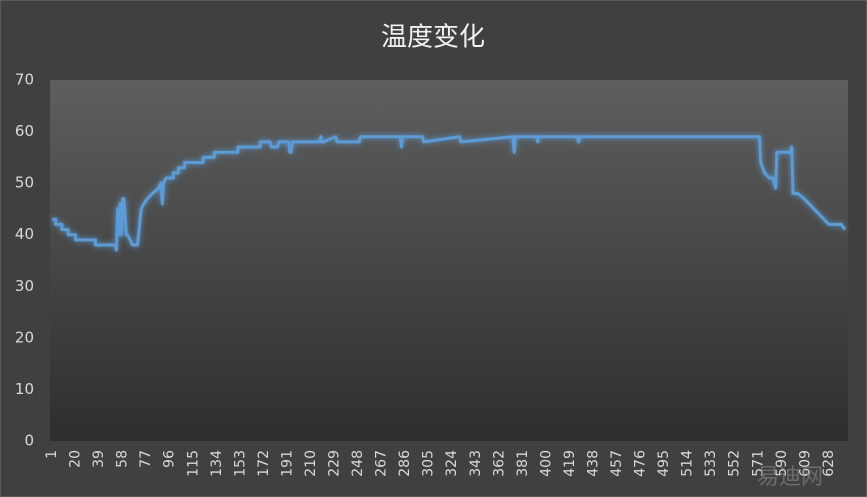  Describe the element at coordinates (170, 459) in the screenshot. I see `x-tick-label: 96` at that location.